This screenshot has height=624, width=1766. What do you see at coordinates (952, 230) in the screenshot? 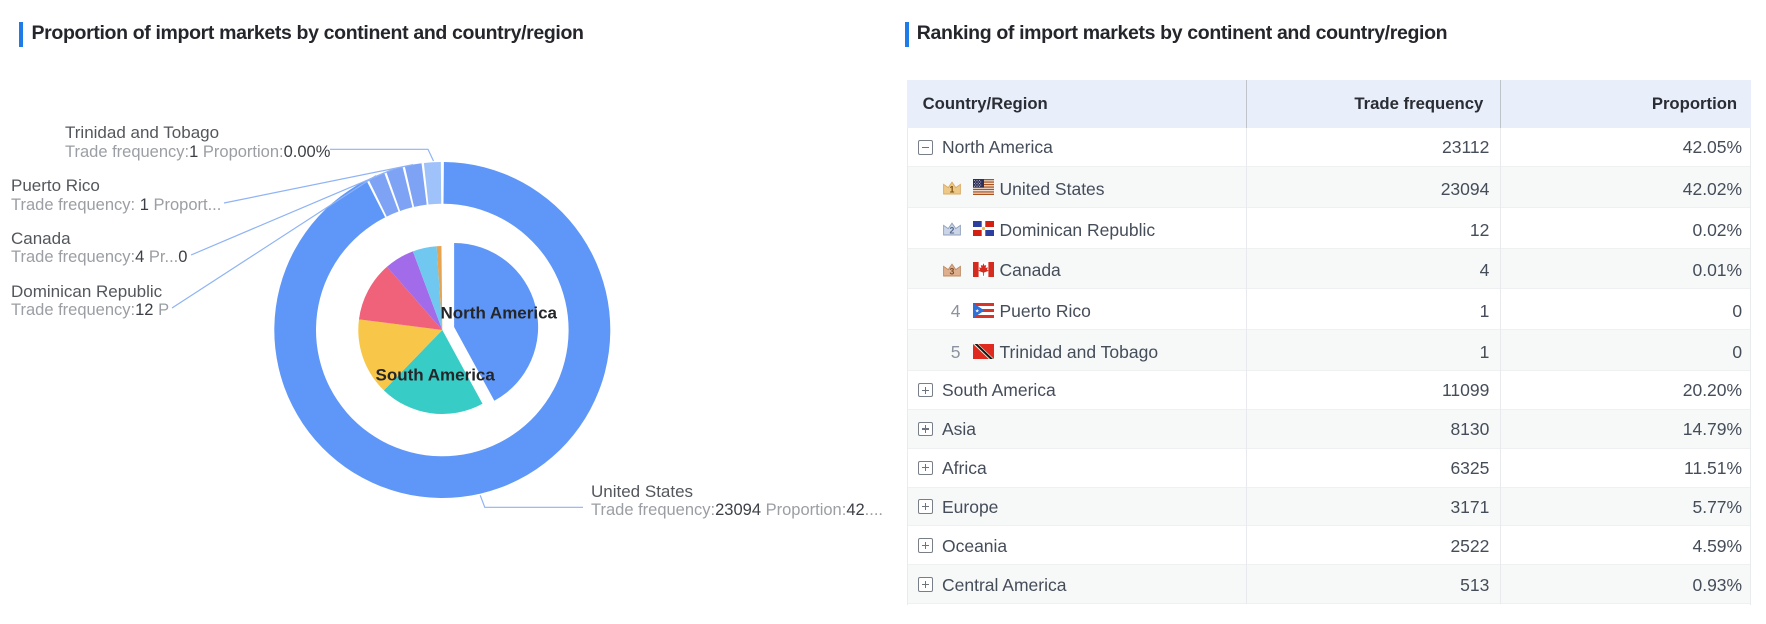
I see `svg-text: 2` at bounding box center [952, 230].